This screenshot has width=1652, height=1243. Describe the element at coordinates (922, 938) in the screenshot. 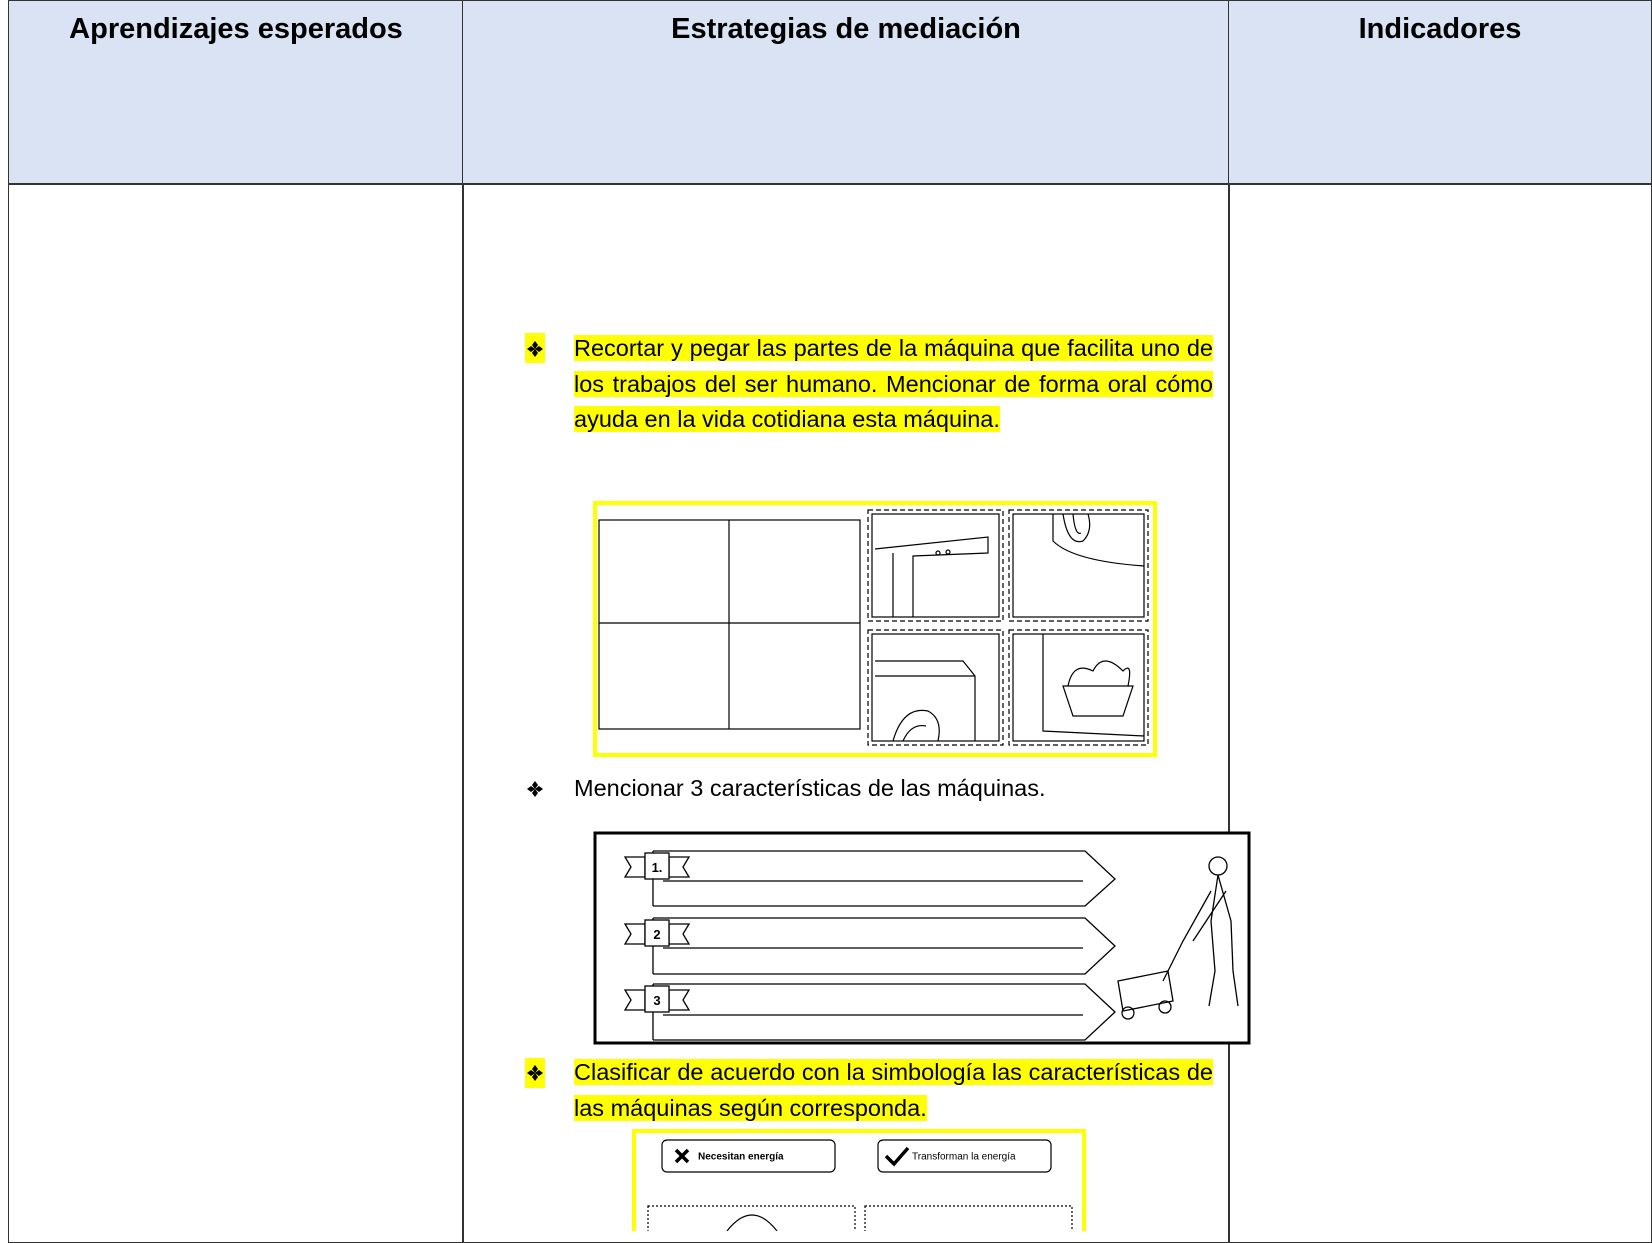

I see `characteristics-worksheet: 1. 2 3` at that location.